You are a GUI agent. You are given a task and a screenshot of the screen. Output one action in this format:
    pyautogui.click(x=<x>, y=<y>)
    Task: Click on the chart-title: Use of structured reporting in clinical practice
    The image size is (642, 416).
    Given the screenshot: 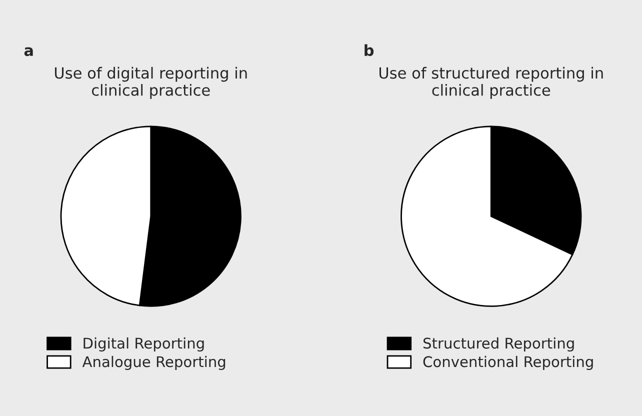 What is the action you would take?
    pyautogui.click(x=491, y=82)
    